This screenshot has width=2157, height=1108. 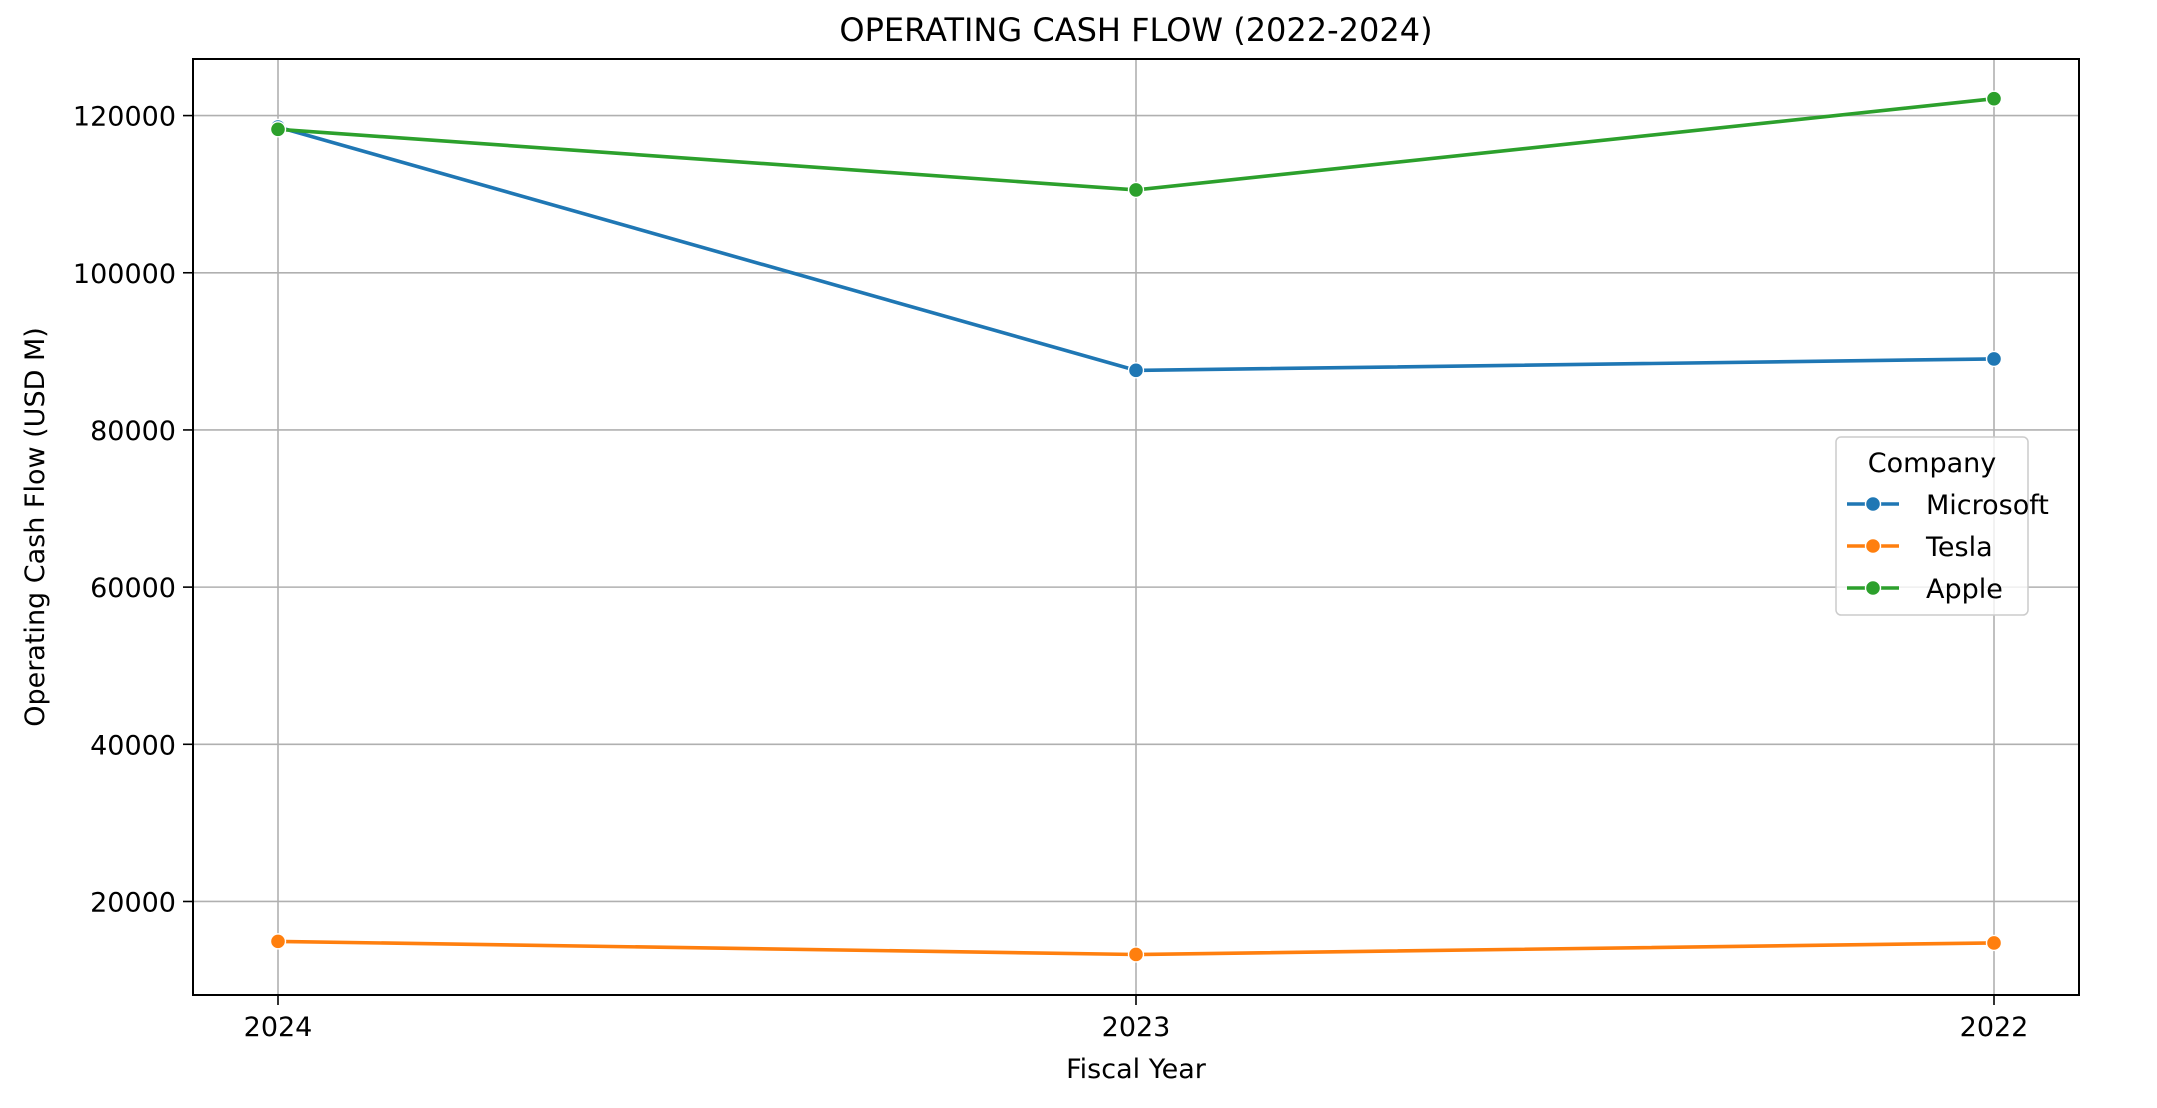 What do you see at coordinates (133, 588) in the screenshot?
I see `y-tick-label: 60000` at bounding box center [133, 588].